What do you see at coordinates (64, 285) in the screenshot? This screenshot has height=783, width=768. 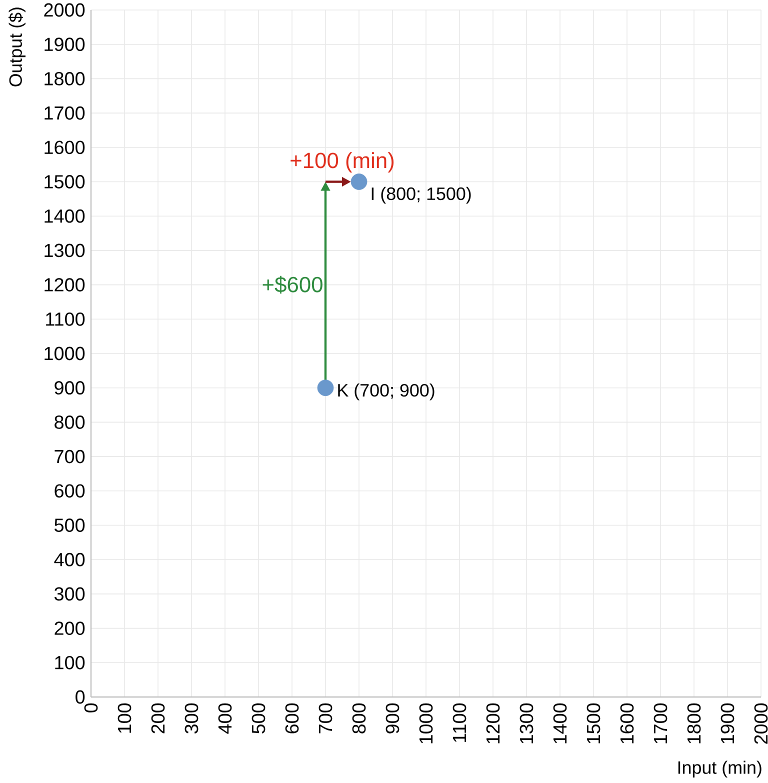 I see `y-tick-label: 1200` at bounding box center [64, 285].